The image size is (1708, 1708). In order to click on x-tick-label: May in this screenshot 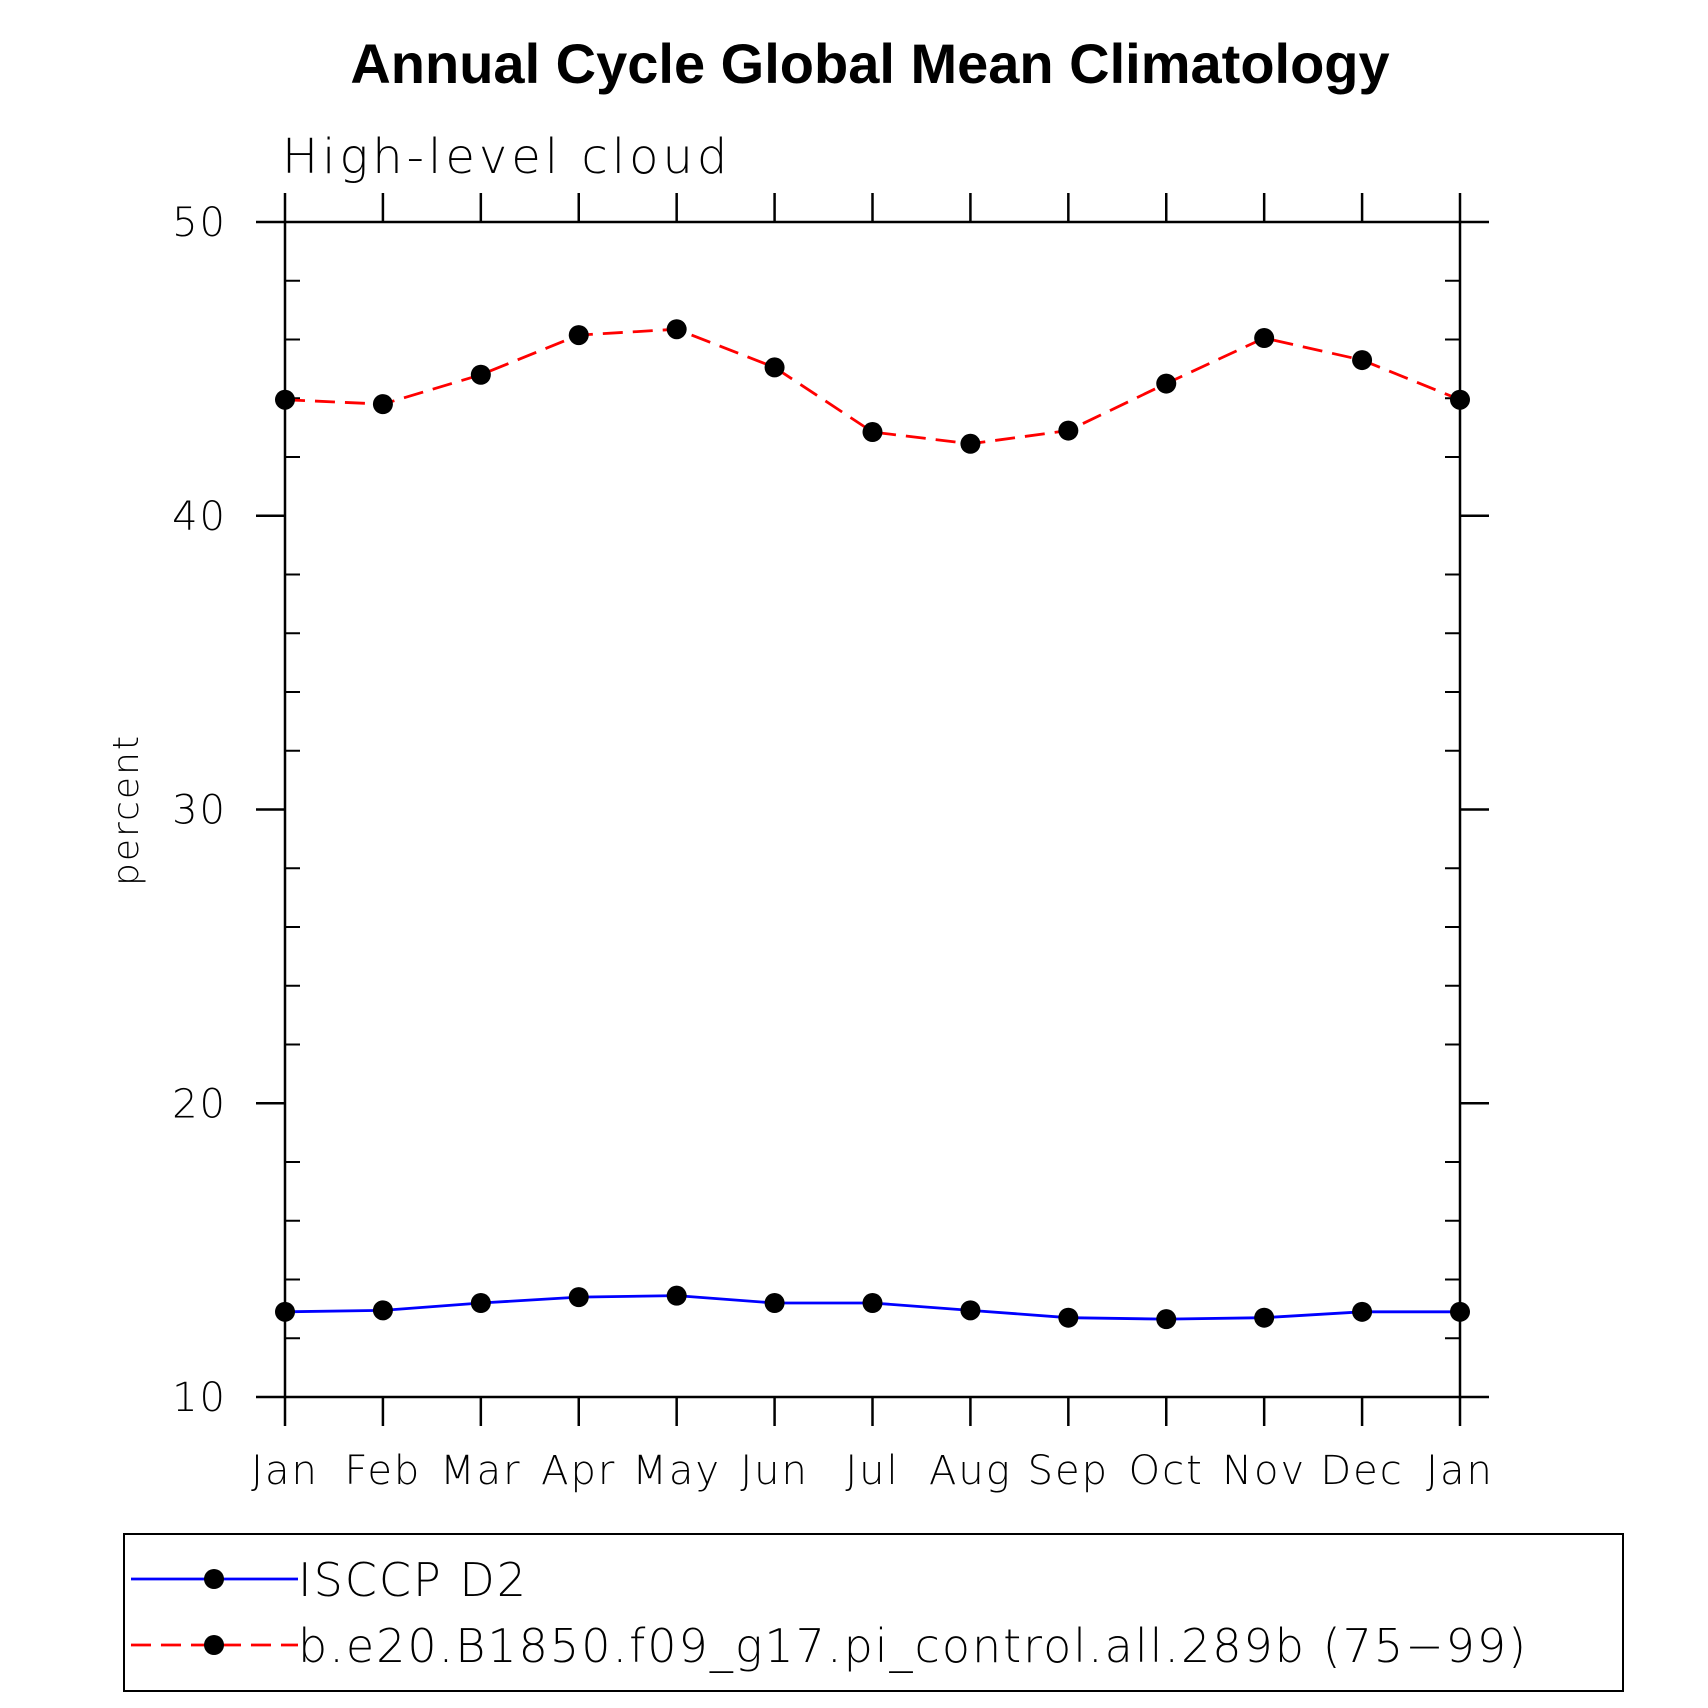, I will do `click(676, 1471)`.